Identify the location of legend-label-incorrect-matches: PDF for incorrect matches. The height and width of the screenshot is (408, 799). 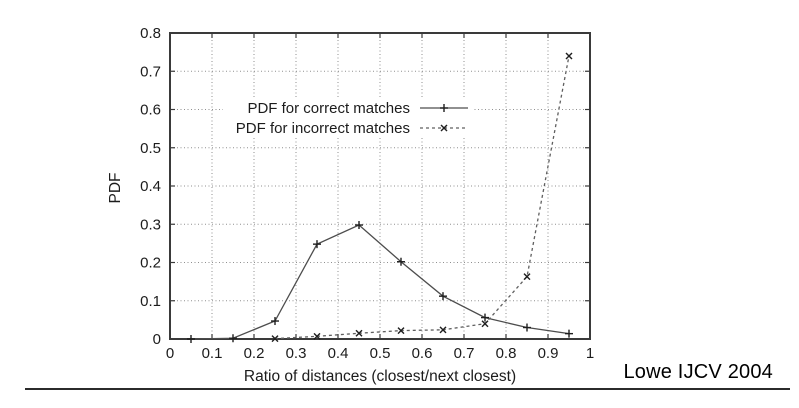
(323, 128).